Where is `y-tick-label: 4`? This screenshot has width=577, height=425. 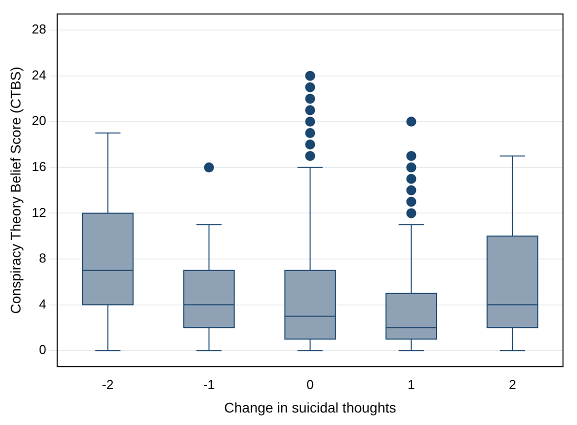
y-tick-label: 4 is located at coordinates (42, 304).